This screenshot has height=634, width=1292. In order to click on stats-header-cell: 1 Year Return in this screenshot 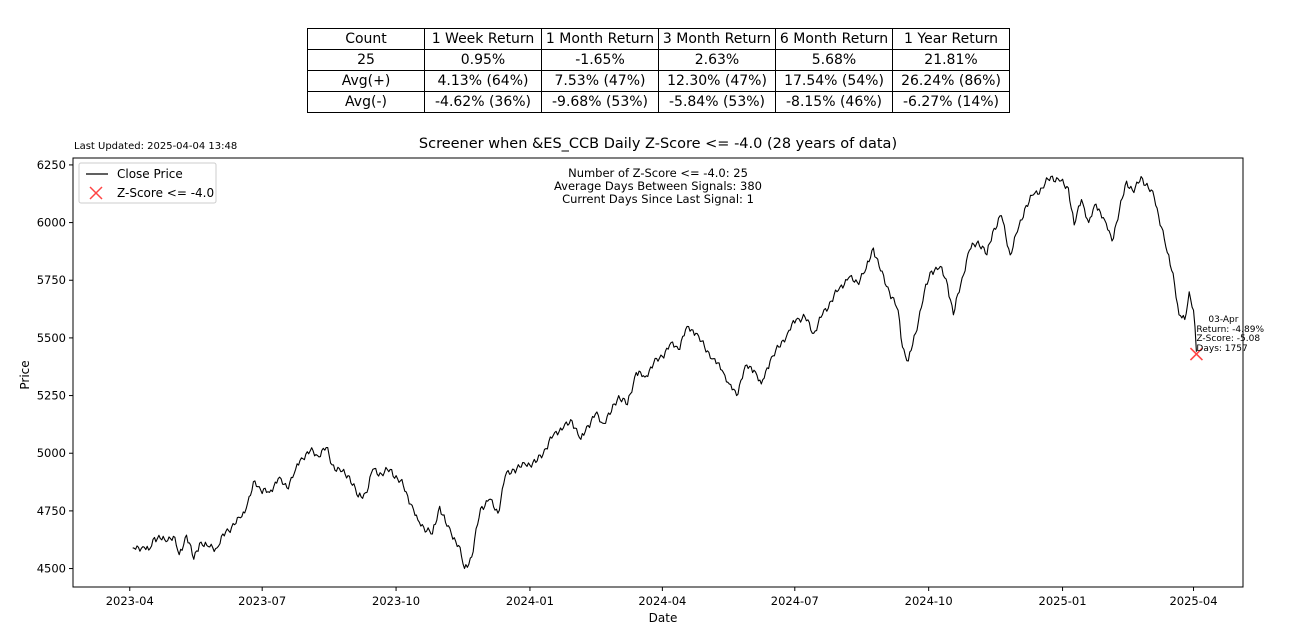, I will do `click(951, 39)`.